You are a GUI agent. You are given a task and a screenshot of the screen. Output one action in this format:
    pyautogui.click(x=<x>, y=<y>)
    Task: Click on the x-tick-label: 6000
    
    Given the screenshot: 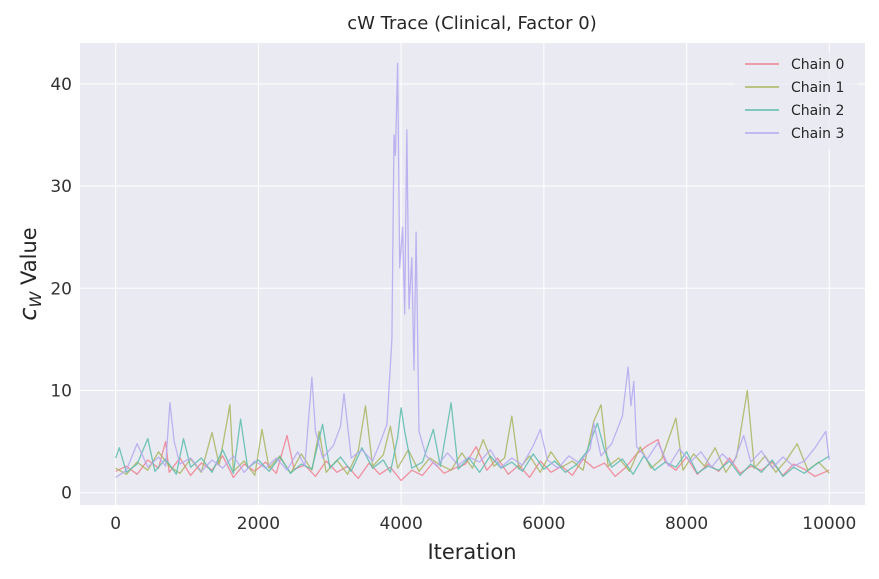 What is the action you would take?
    pyautogui.click(x=543, y=524)
    